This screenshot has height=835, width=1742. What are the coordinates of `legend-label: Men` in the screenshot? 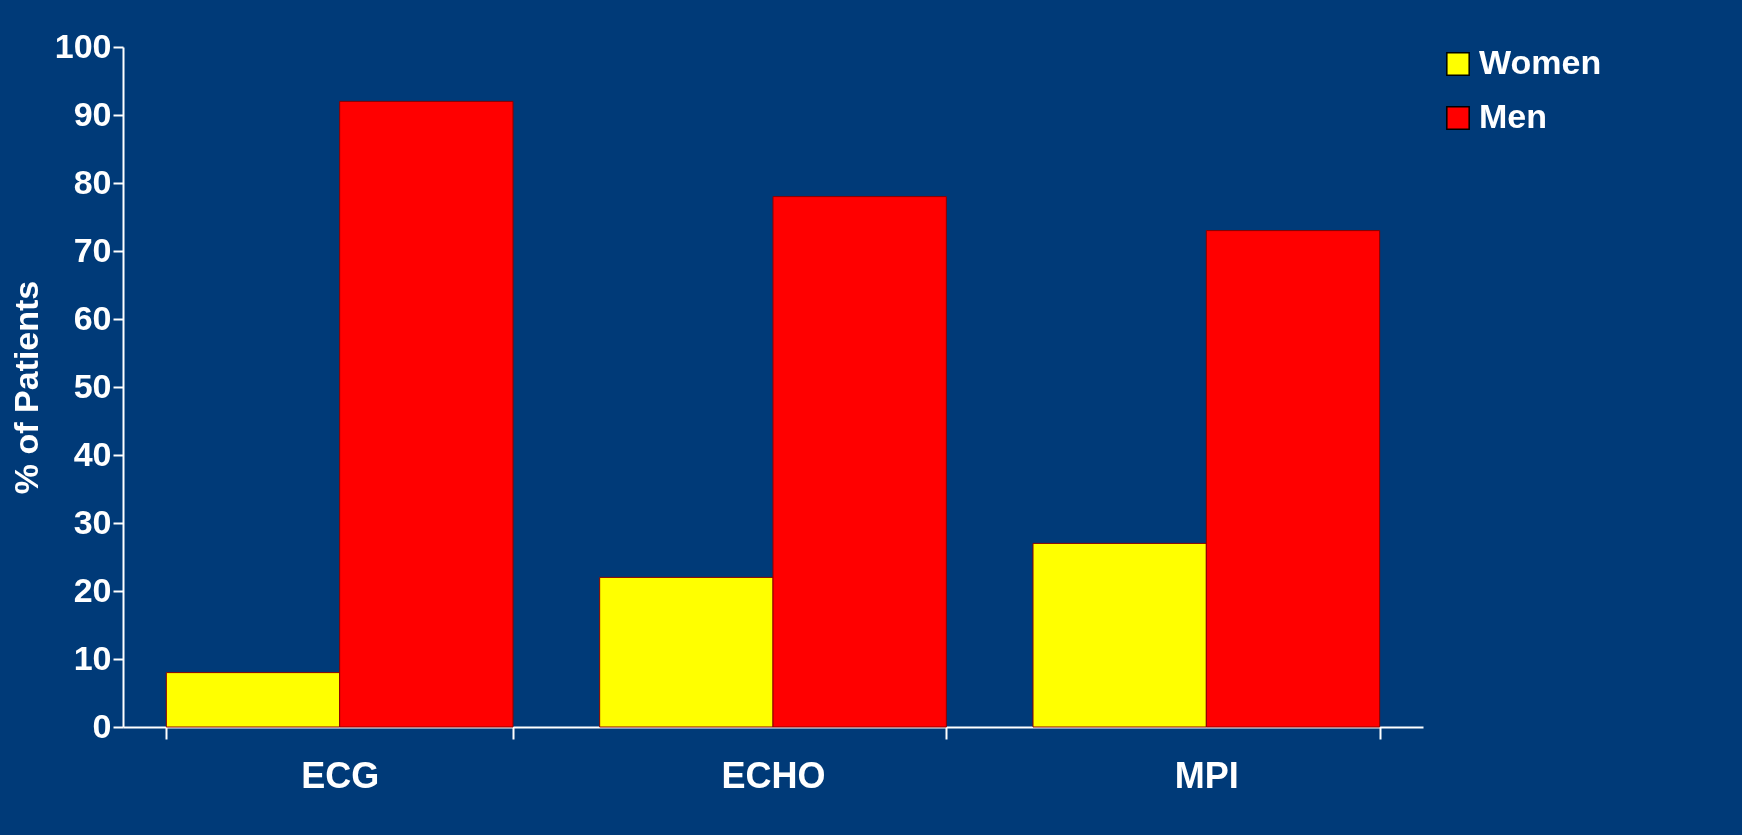 It's located at (1513, 116).